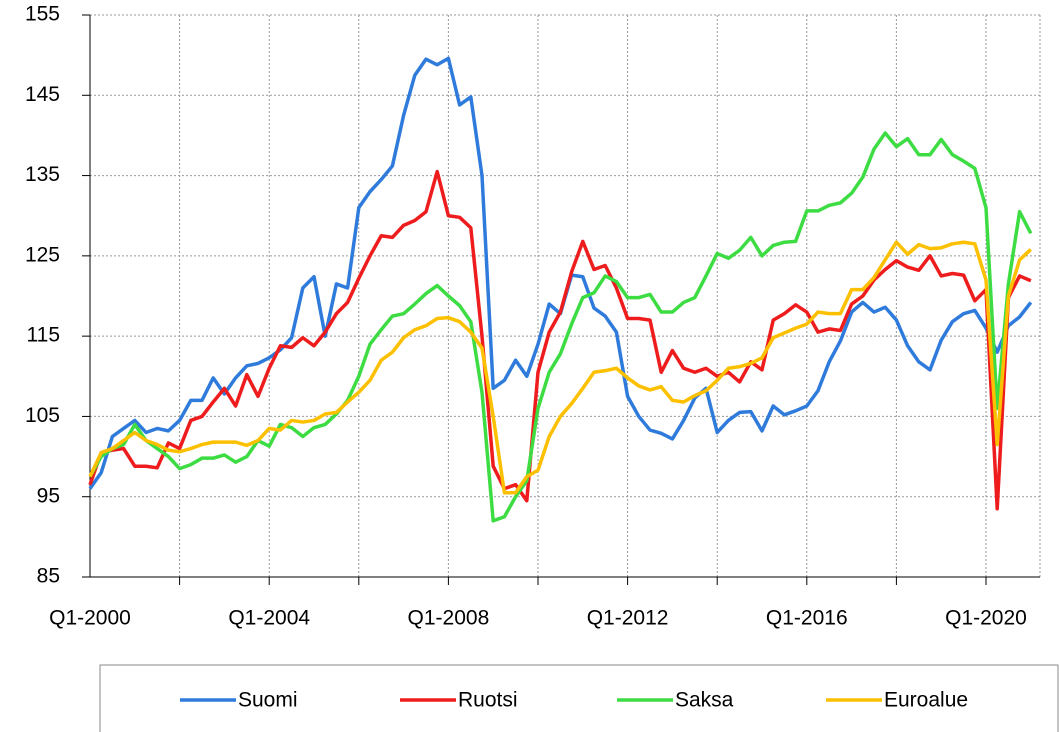 Image resolution: width=1059 pixels, height=732 pixels. What do you see at coordinates (48, 576) in the screenshot?
I see `y-tick-label: 85` at bounding box center [48, 576].